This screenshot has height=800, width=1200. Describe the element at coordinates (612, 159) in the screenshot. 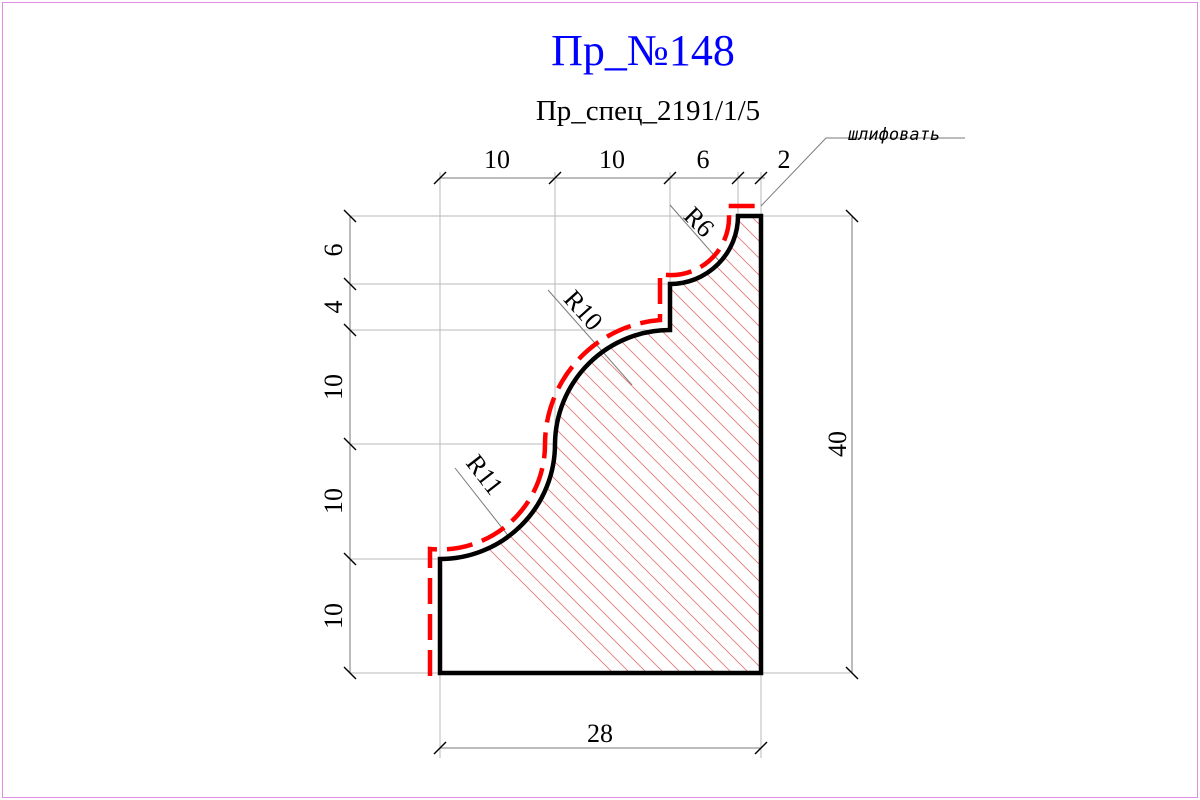

I see `dim-top-2: 10` at that location.